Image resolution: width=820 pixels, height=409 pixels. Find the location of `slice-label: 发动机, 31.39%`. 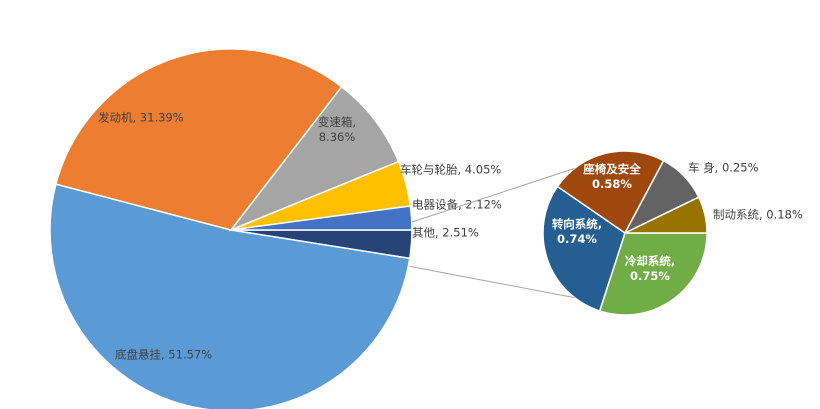

slice-label: 发动机, 31.39% is located at coordinates (141, 118).